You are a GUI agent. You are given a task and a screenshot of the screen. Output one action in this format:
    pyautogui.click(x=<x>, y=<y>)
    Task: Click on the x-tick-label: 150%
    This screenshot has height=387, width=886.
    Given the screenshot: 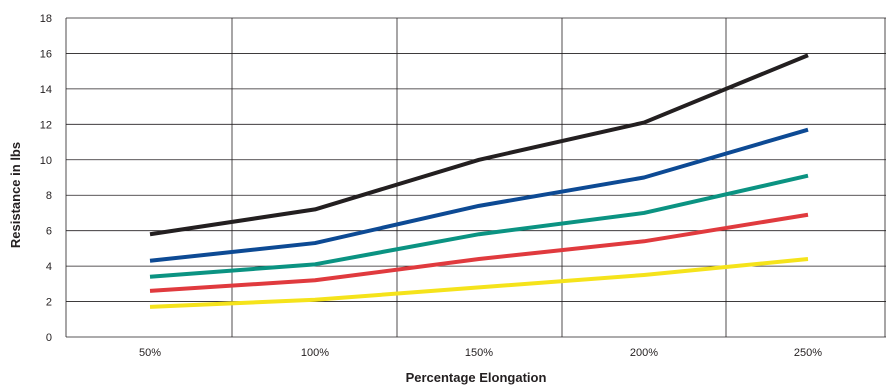 What is the action you would take?
    pyautogui.click(x=479, y=353)
    